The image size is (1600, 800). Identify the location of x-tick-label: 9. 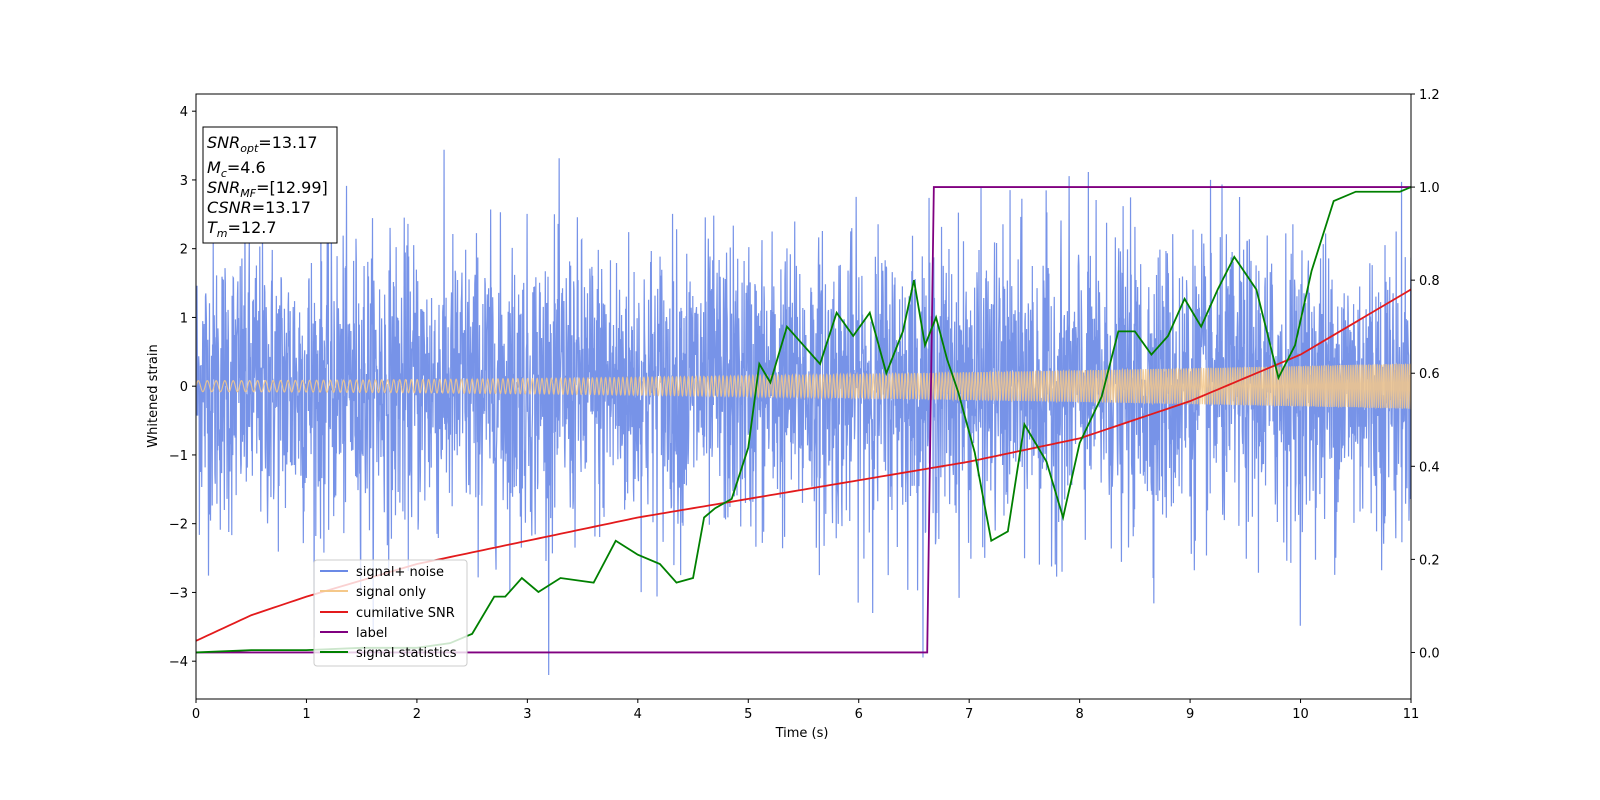
(1190, 714).